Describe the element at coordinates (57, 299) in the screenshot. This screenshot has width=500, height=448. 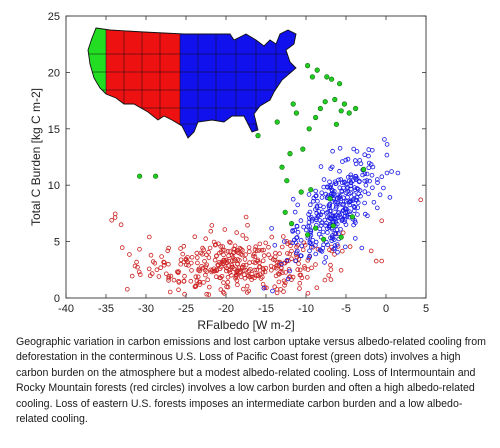
I see `y-tick-label: 0` at that location.